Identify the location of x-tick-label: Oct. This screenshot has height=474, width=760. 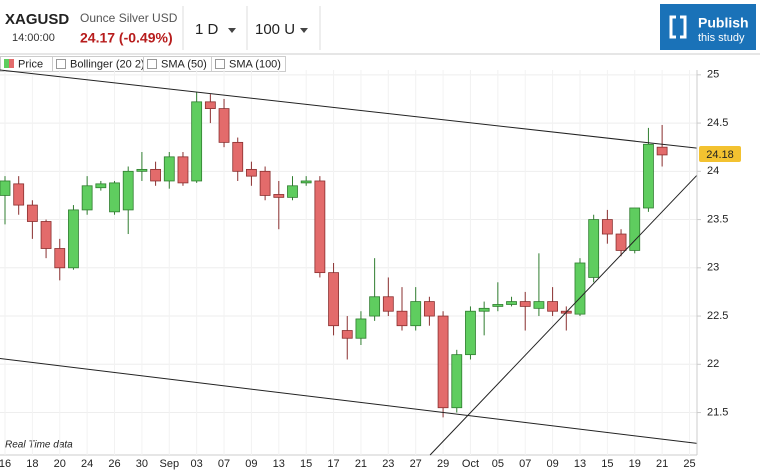
(470, 464).